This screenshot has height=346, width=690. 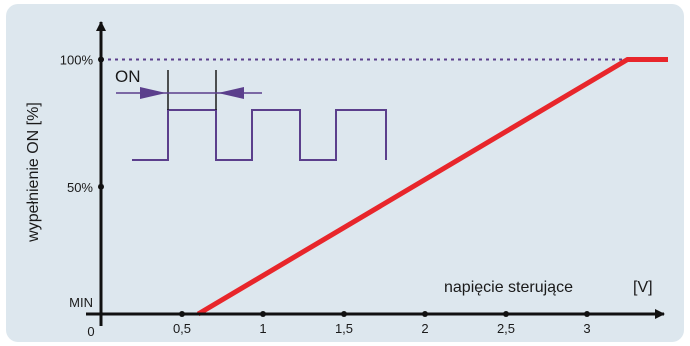 I want to click on x-axis-title: napięcie sterujące, so click(x=508, y=287).